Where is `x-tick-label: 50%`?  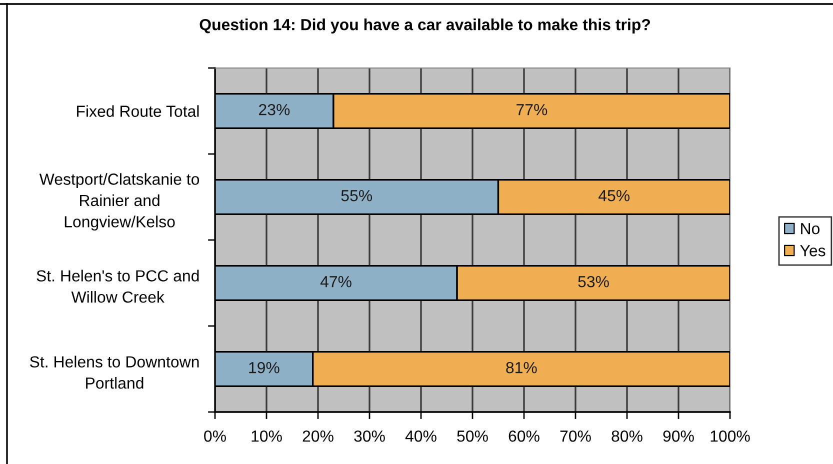 x-tick-label: 50% is located at coordinates (472, 436).